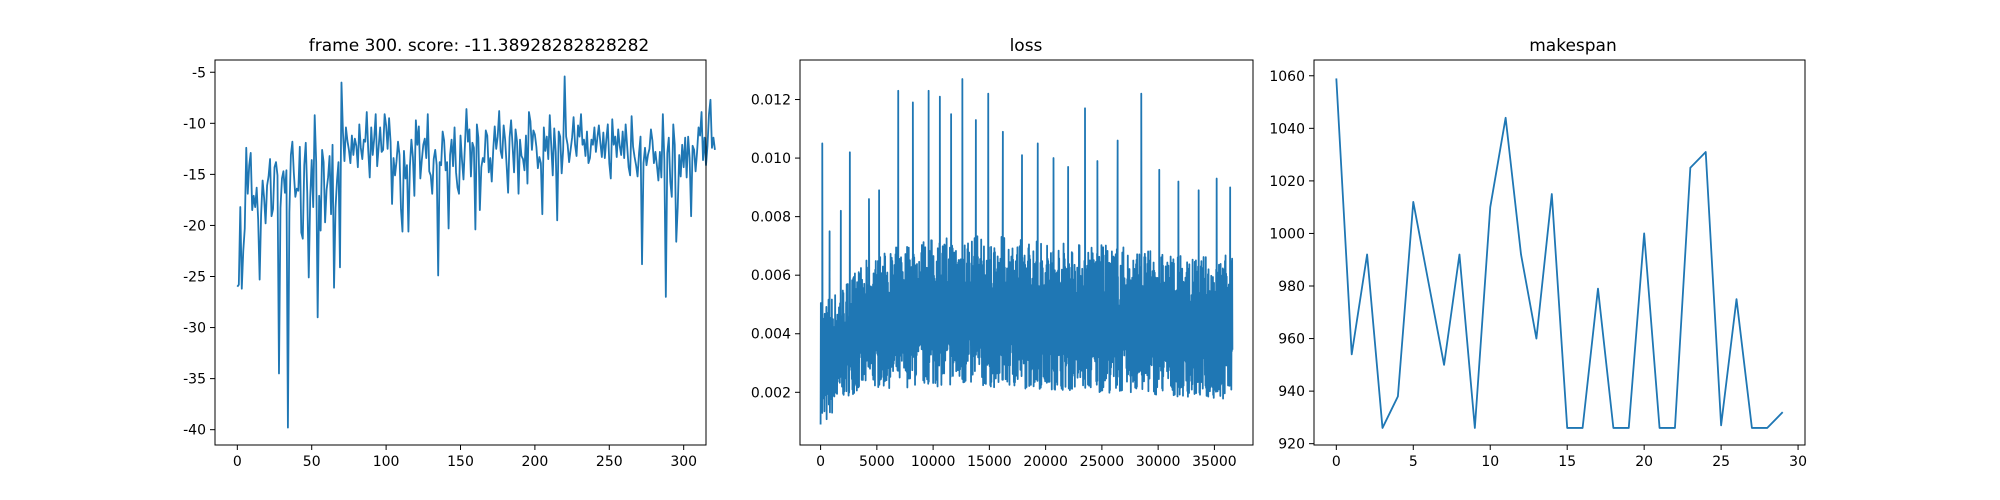 The height and width of the screenshot is (500, 2000). I want to click on panel-makespan-x-tick-label: 25, so click(1721, 462).